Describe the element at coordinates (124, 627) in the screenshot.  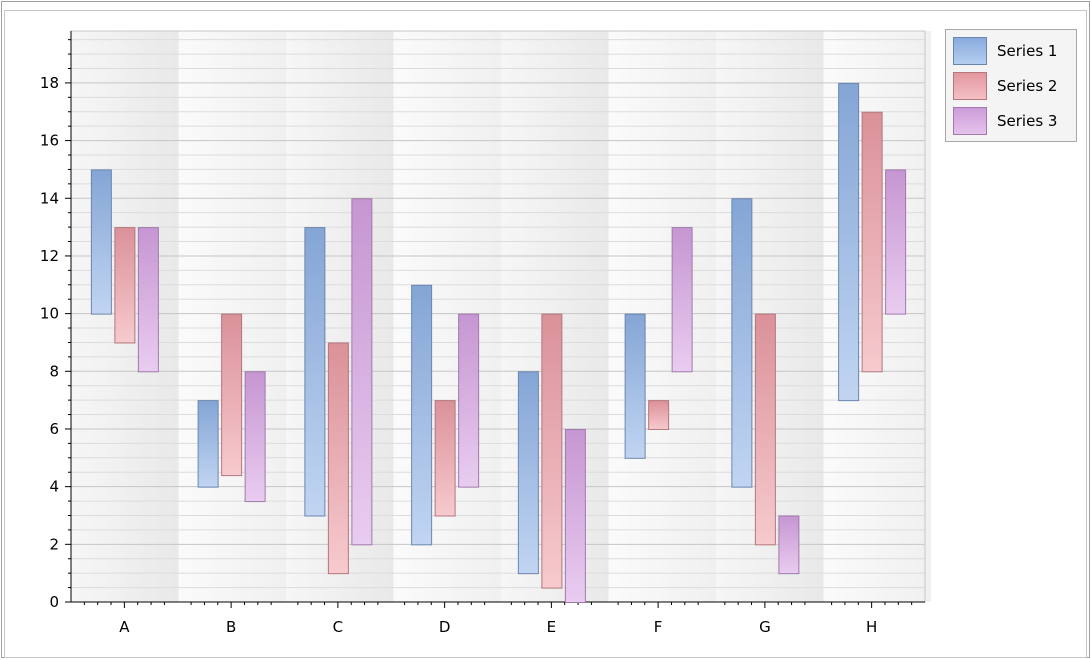
I see `x-tick-label: A` at that location.